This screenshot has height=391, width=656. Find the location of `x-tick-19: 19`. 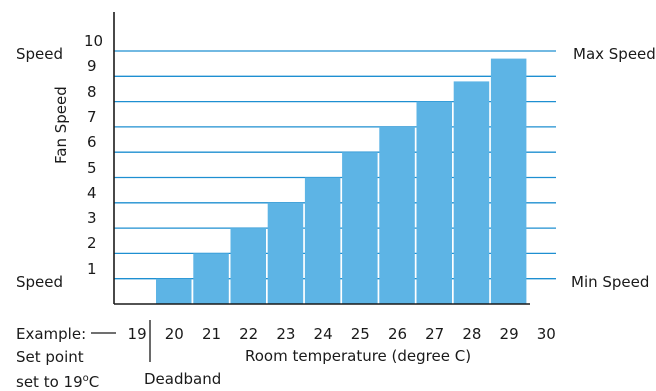

x-tick-19: 19 is located at coordinates (137, 334).